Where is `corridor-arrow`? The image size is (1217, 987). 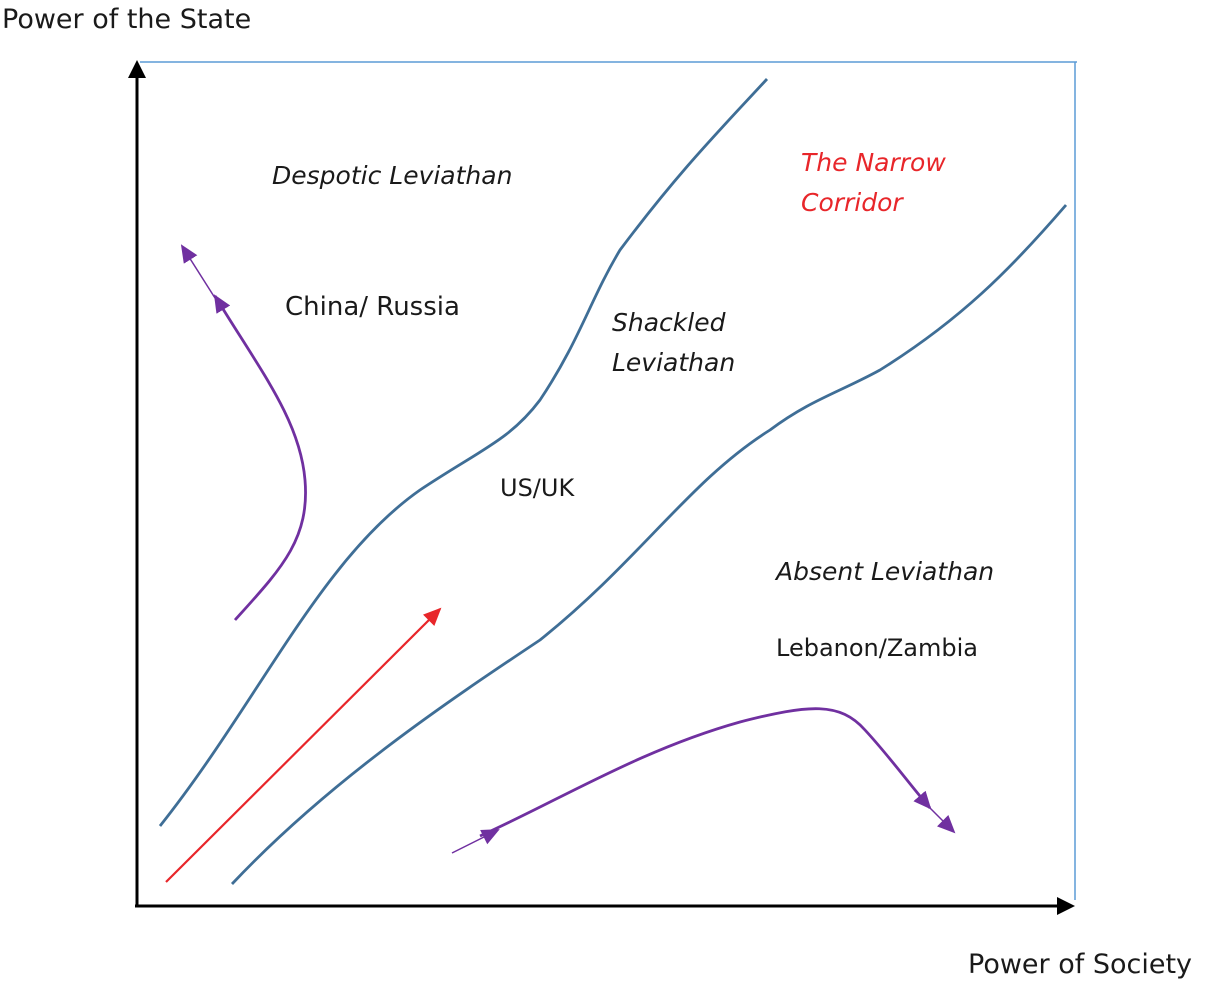
corridor-arrow is located at coordinates (303, 745).